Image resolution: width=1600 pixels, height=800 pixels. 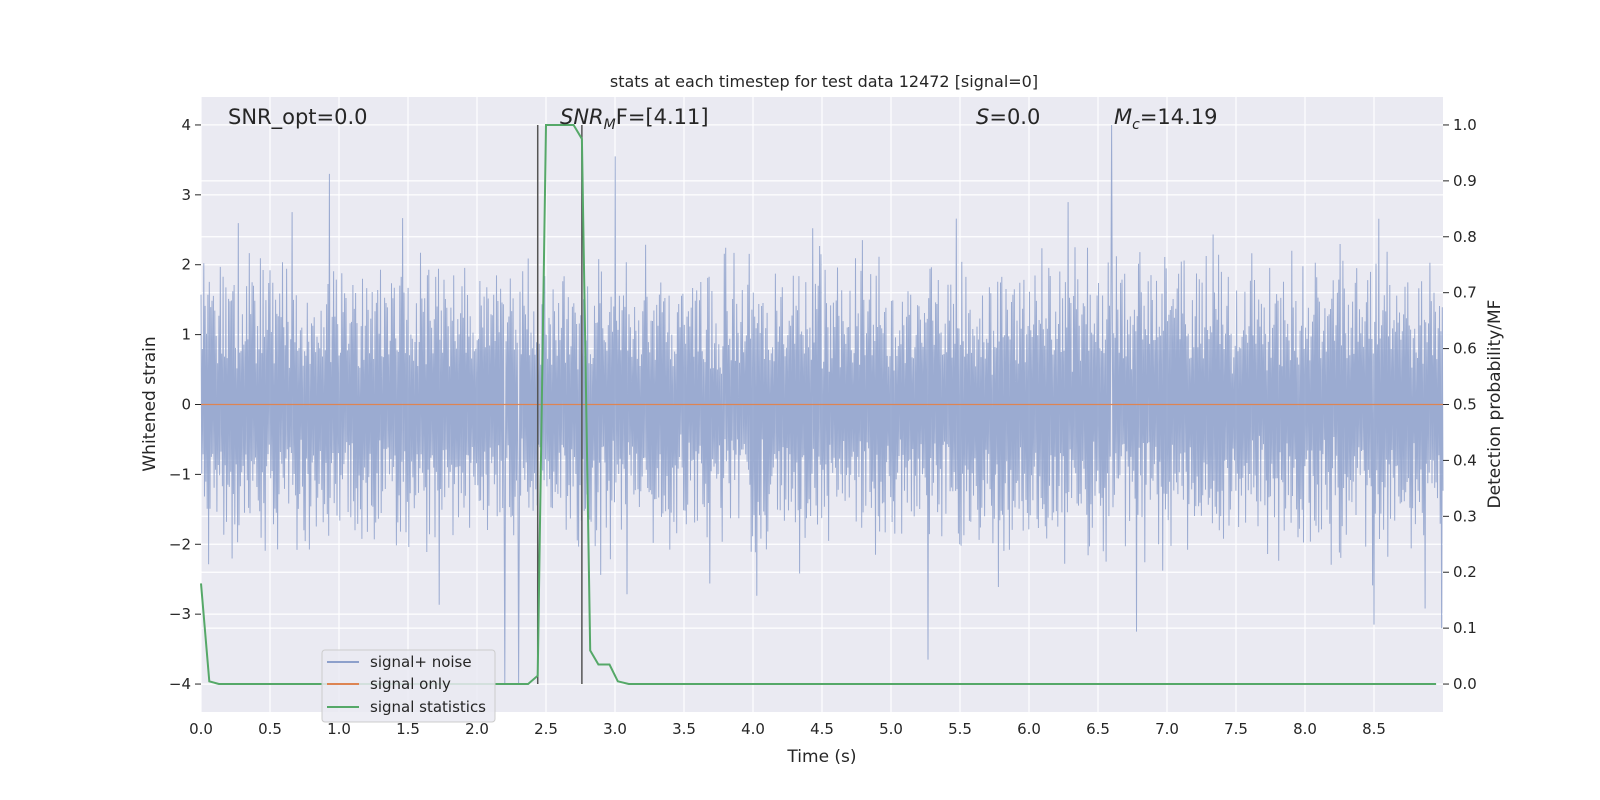 What do you see at coordinates (1029, 729) in the screenshot?
I see `x-tick-label: 6.0` at bounding box center [1029, 729].